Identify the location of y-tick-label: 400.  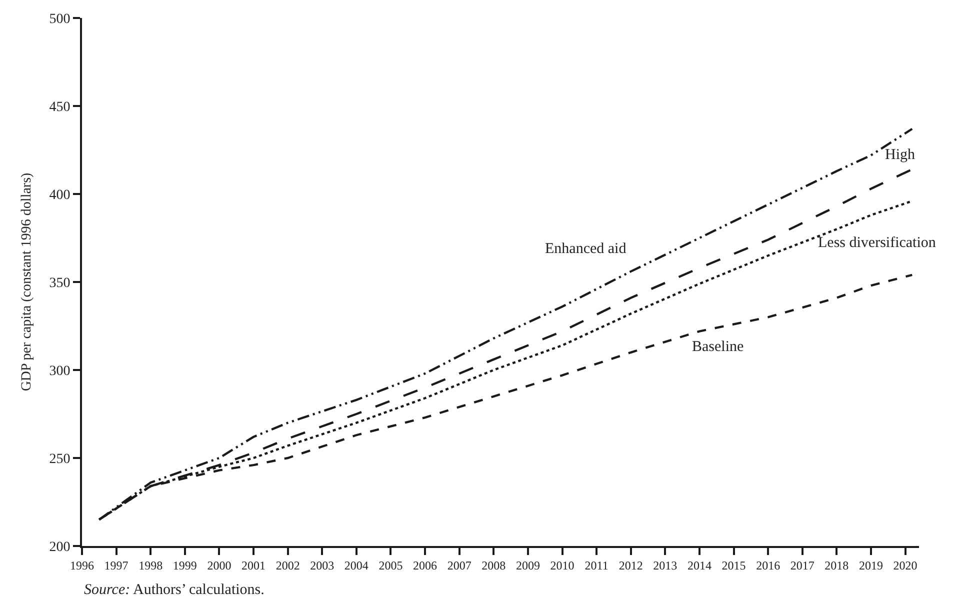
(59, 195).